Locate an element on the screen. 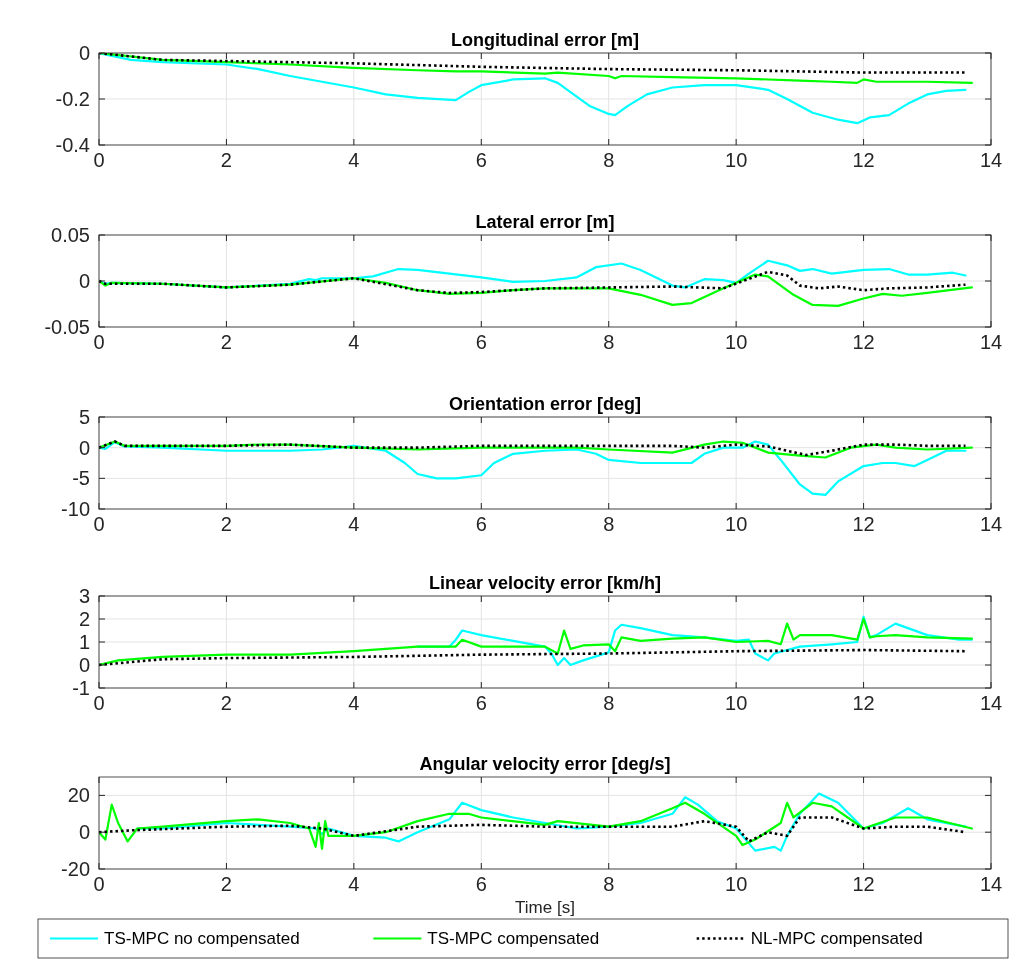 The image size is (1032, 978). y-tick-label: -5 is located at coordinates (81, 478).